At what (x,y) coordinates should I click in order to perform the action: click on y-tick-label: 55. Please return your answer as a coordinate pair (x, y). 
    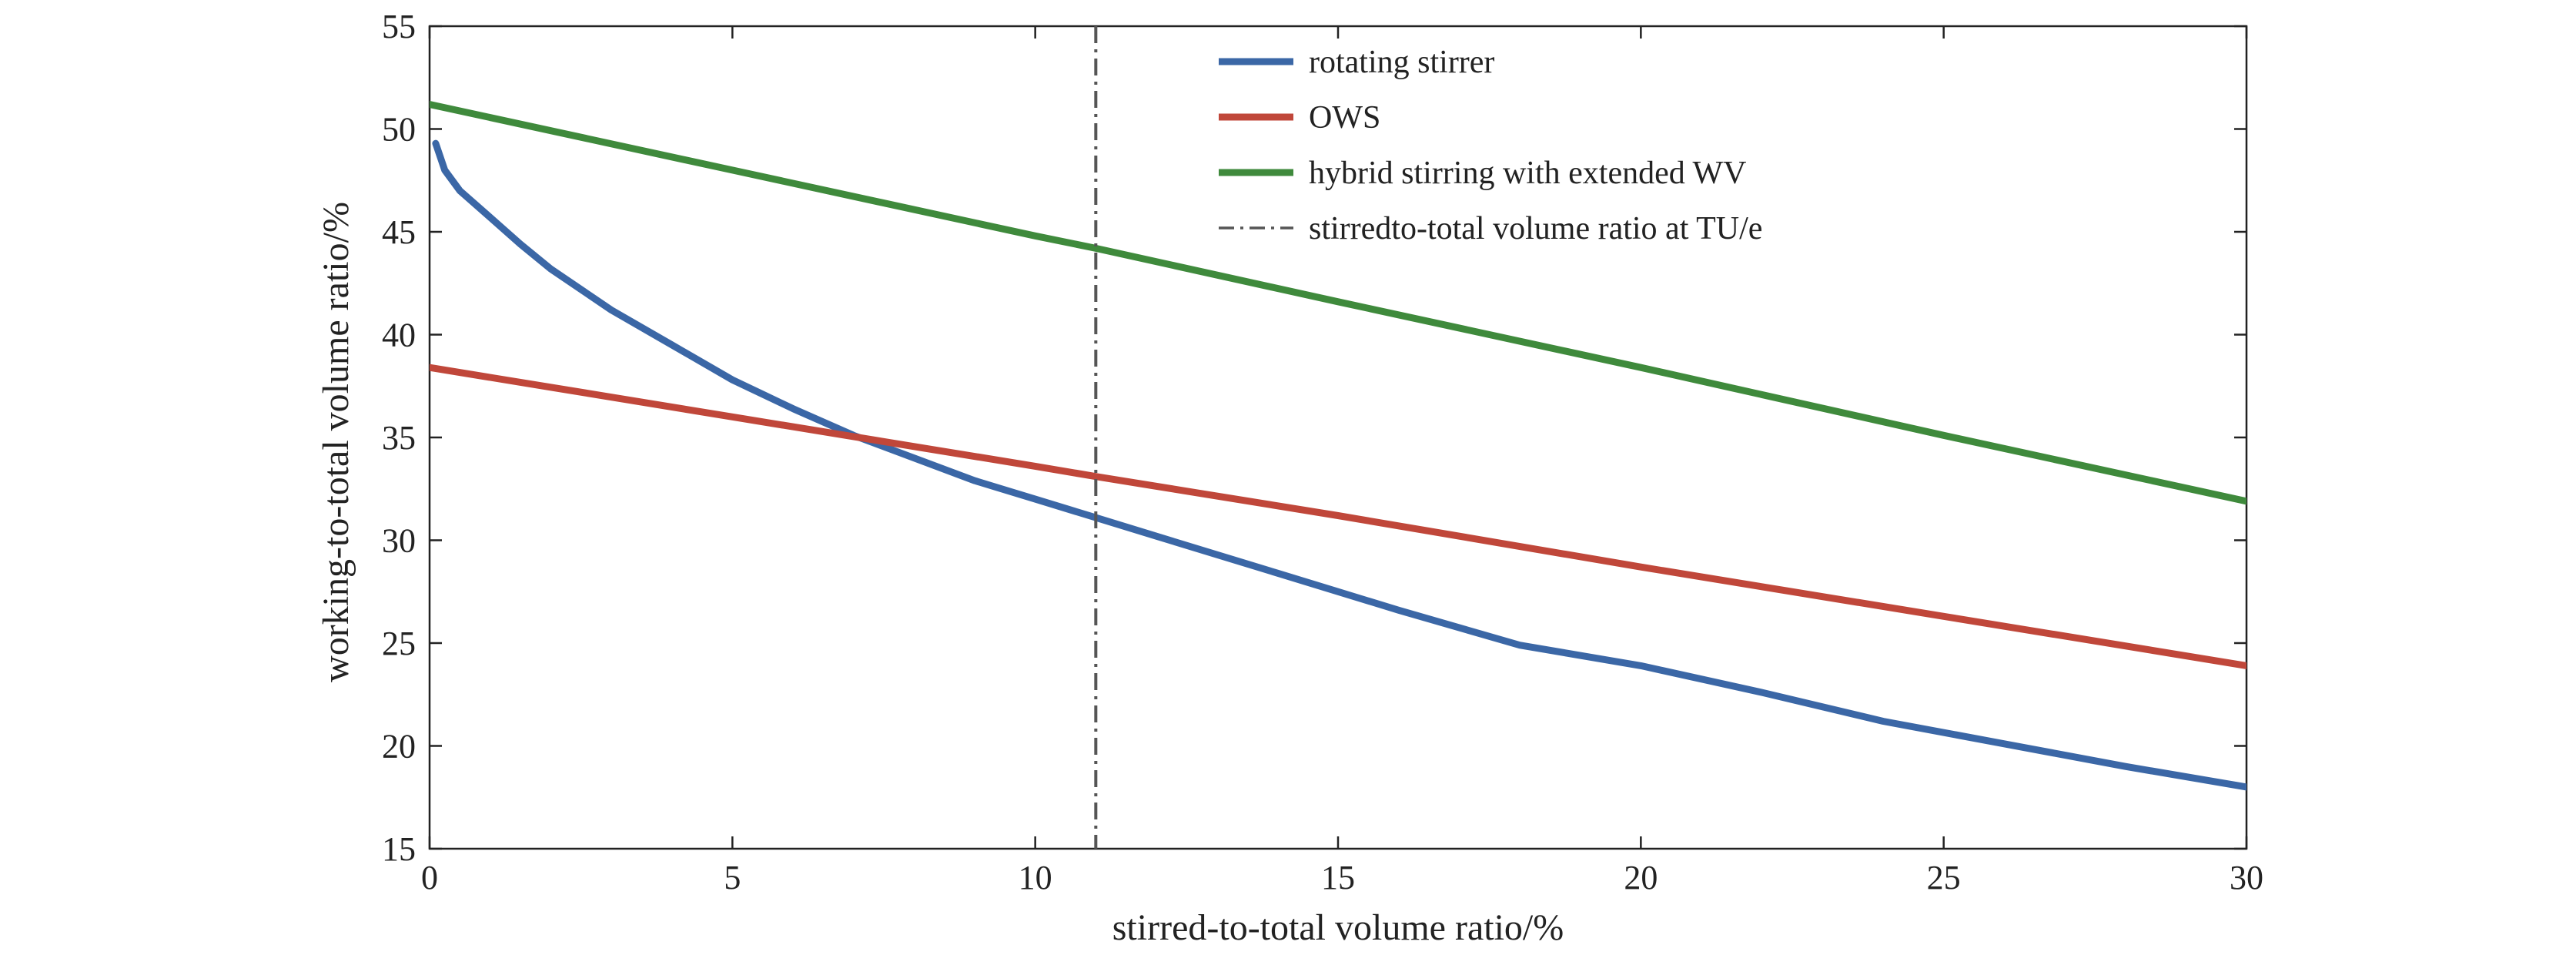
    Looking at the image, I should click on (399, 27).